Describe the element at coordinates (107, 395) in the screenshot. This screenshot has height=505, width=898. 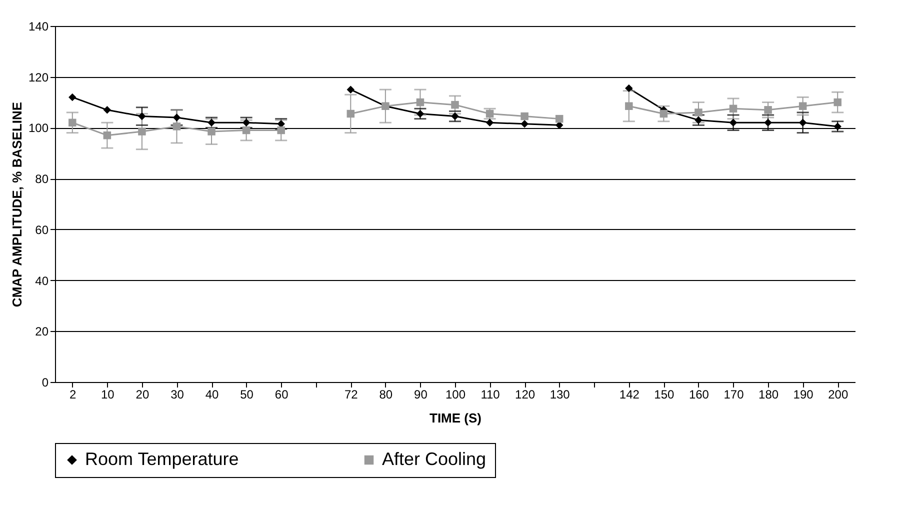
I see `x-tick-label: 10` at that location.